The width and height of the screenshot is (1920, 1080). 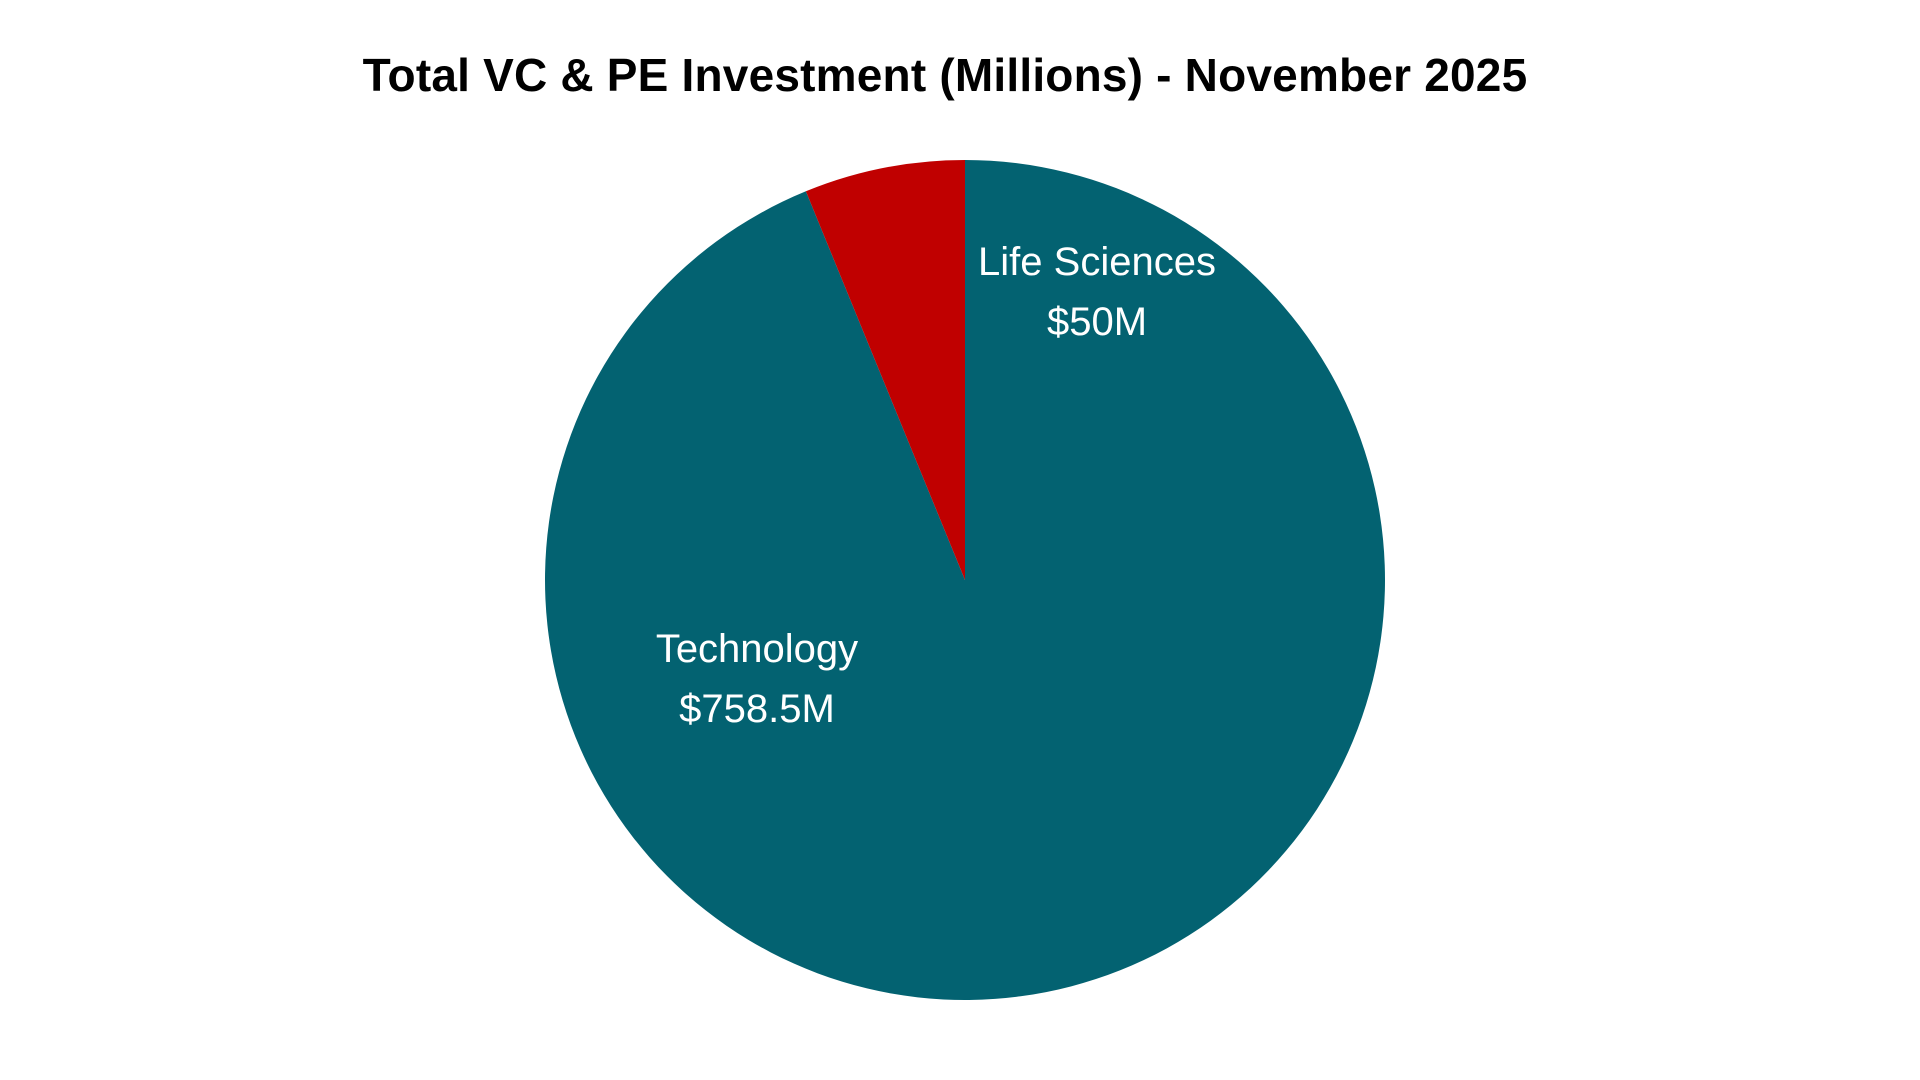 I want to click on slice-value-label: $758.5M, so click(x=757, y=709).